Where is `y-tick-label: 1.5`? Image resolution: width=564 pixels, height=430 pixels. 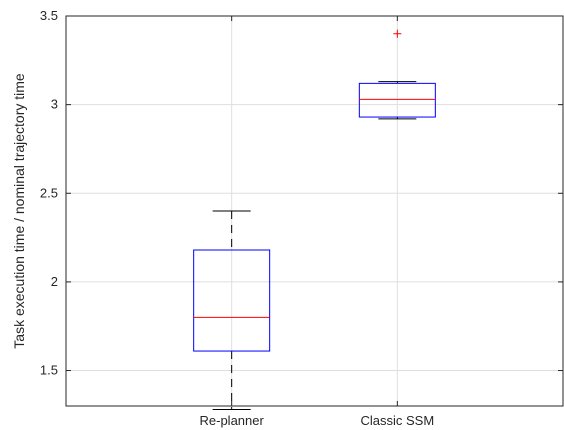
y-tick-label: 1.5 is located at coordinates (49, 370).